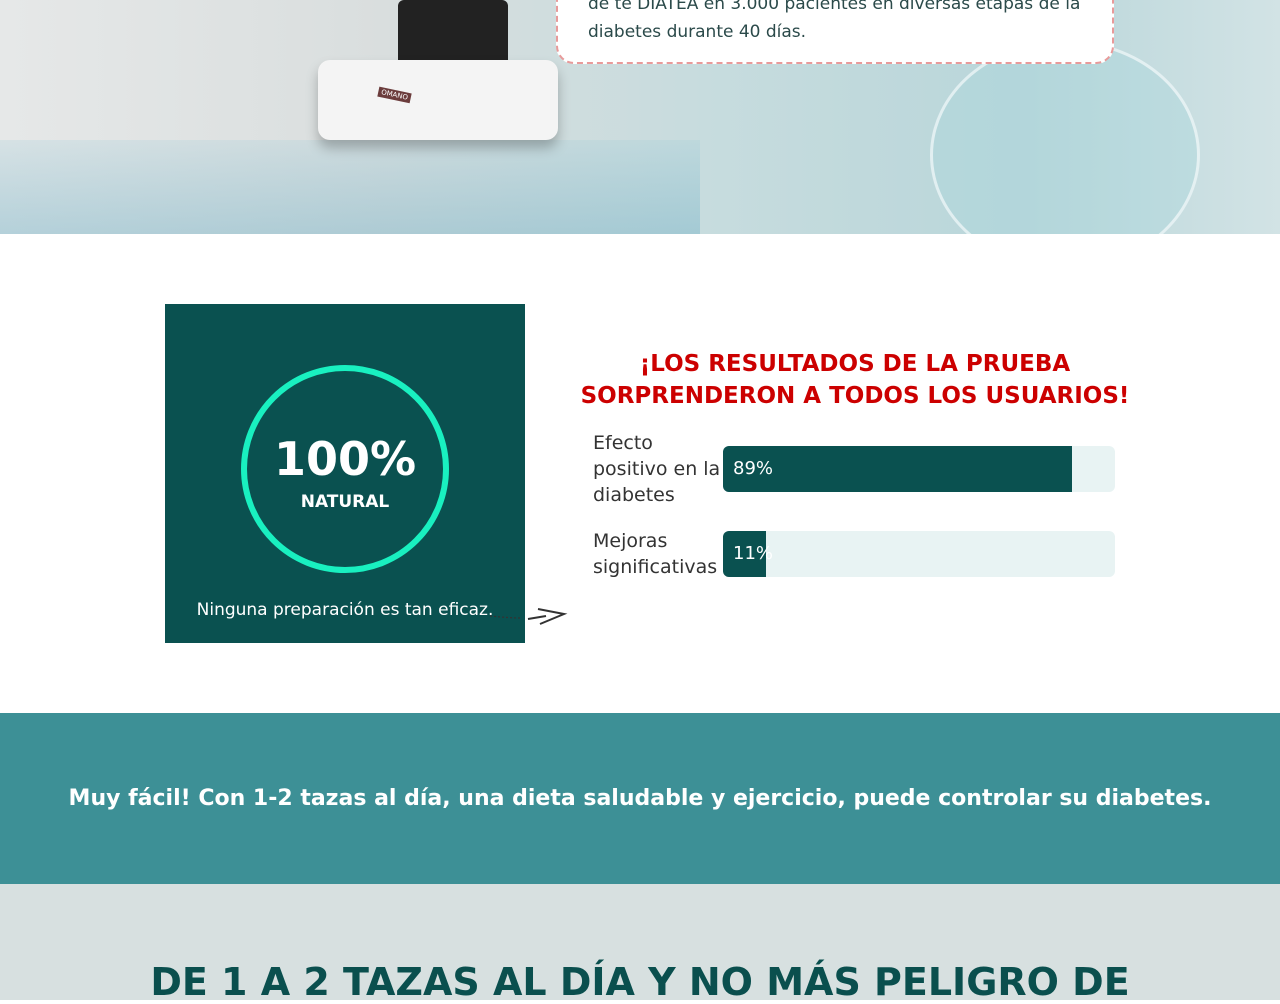 This screenshot has width=1280, height=1004. I want to click on bar-row: Efecto positivo en la diabetes 89%, so click(854, 469).